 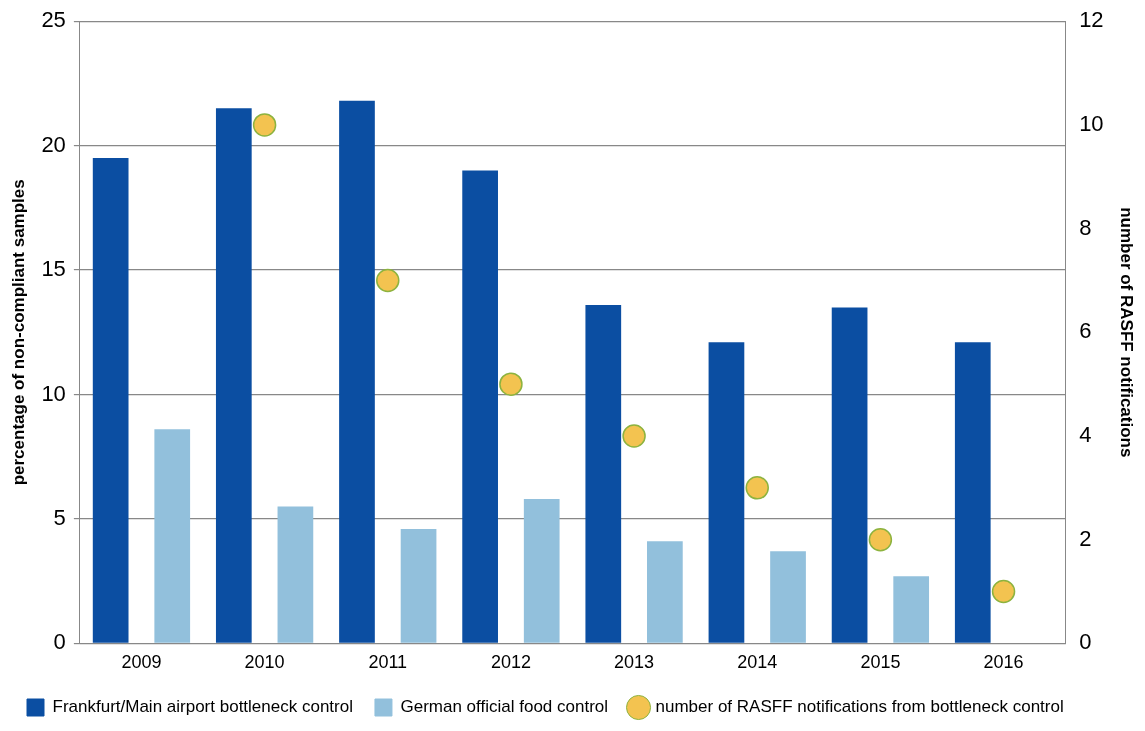 I want to click on y-tick-label: 0, so click(x=59, y=642).